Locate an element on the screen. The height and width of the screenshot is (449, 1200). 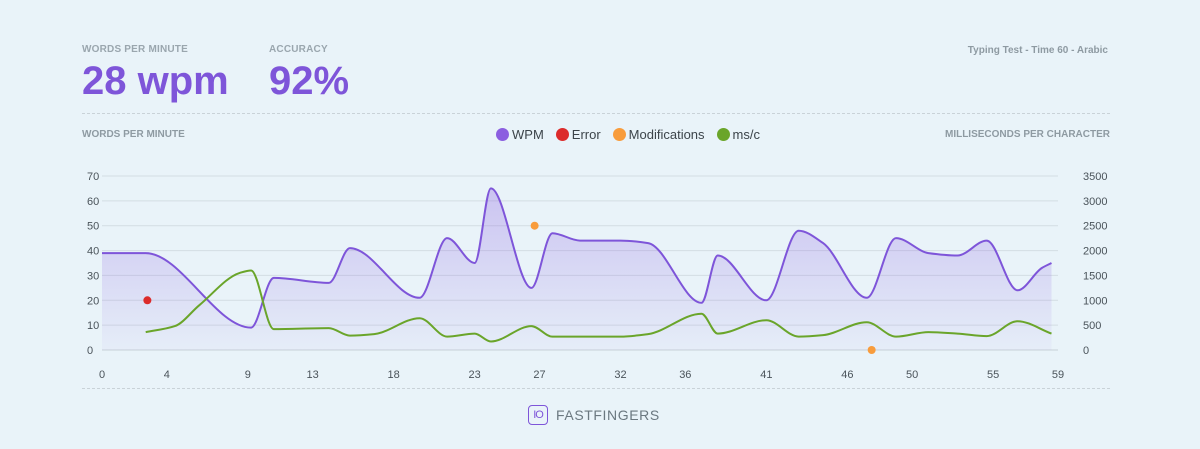
accuracy-stat: ACCURACY 92% is located at coordinates (309, 73).